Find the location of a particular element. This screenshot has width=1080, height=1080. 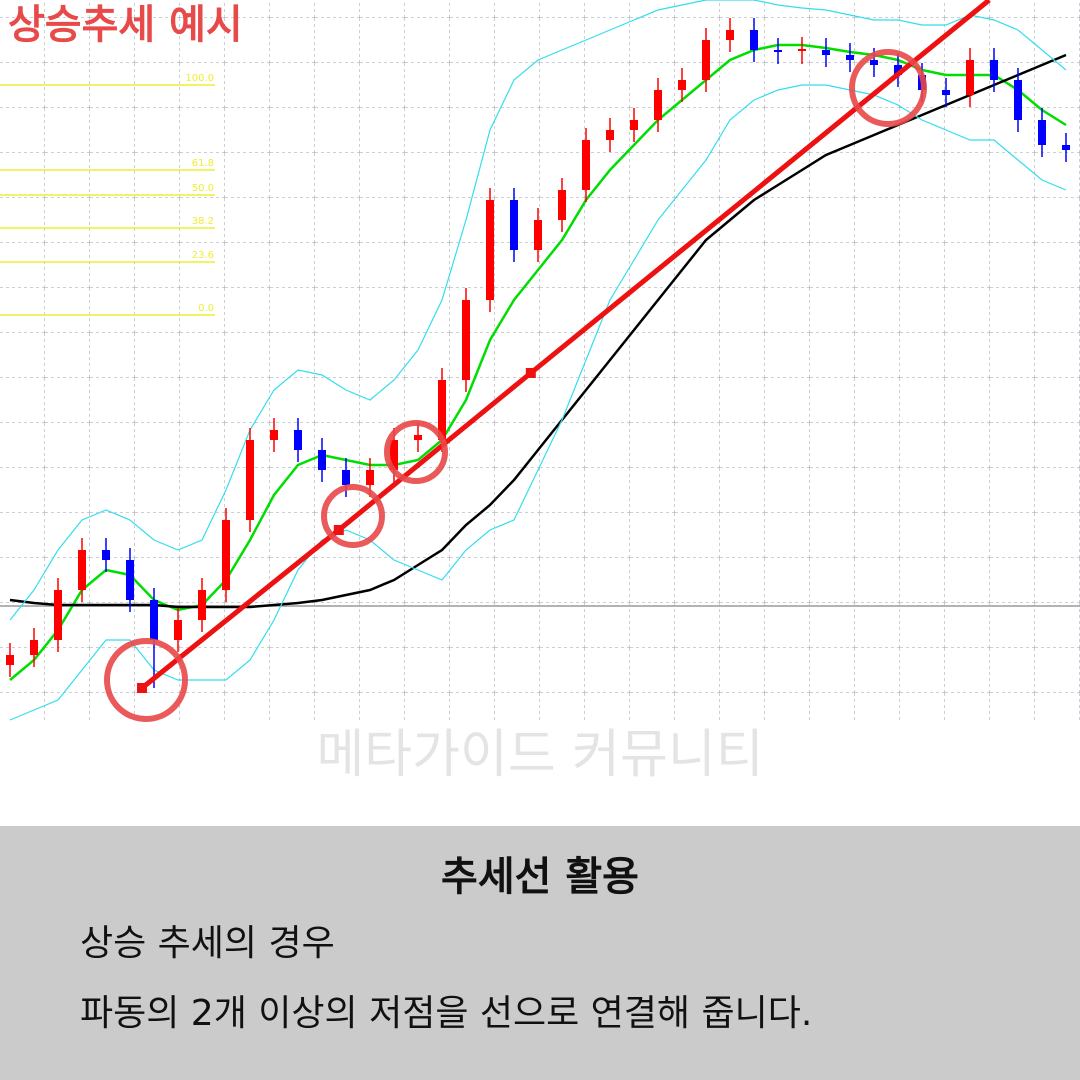

watermark: 메타가이드 커뮤니티 is located at coordinates (539, 755).